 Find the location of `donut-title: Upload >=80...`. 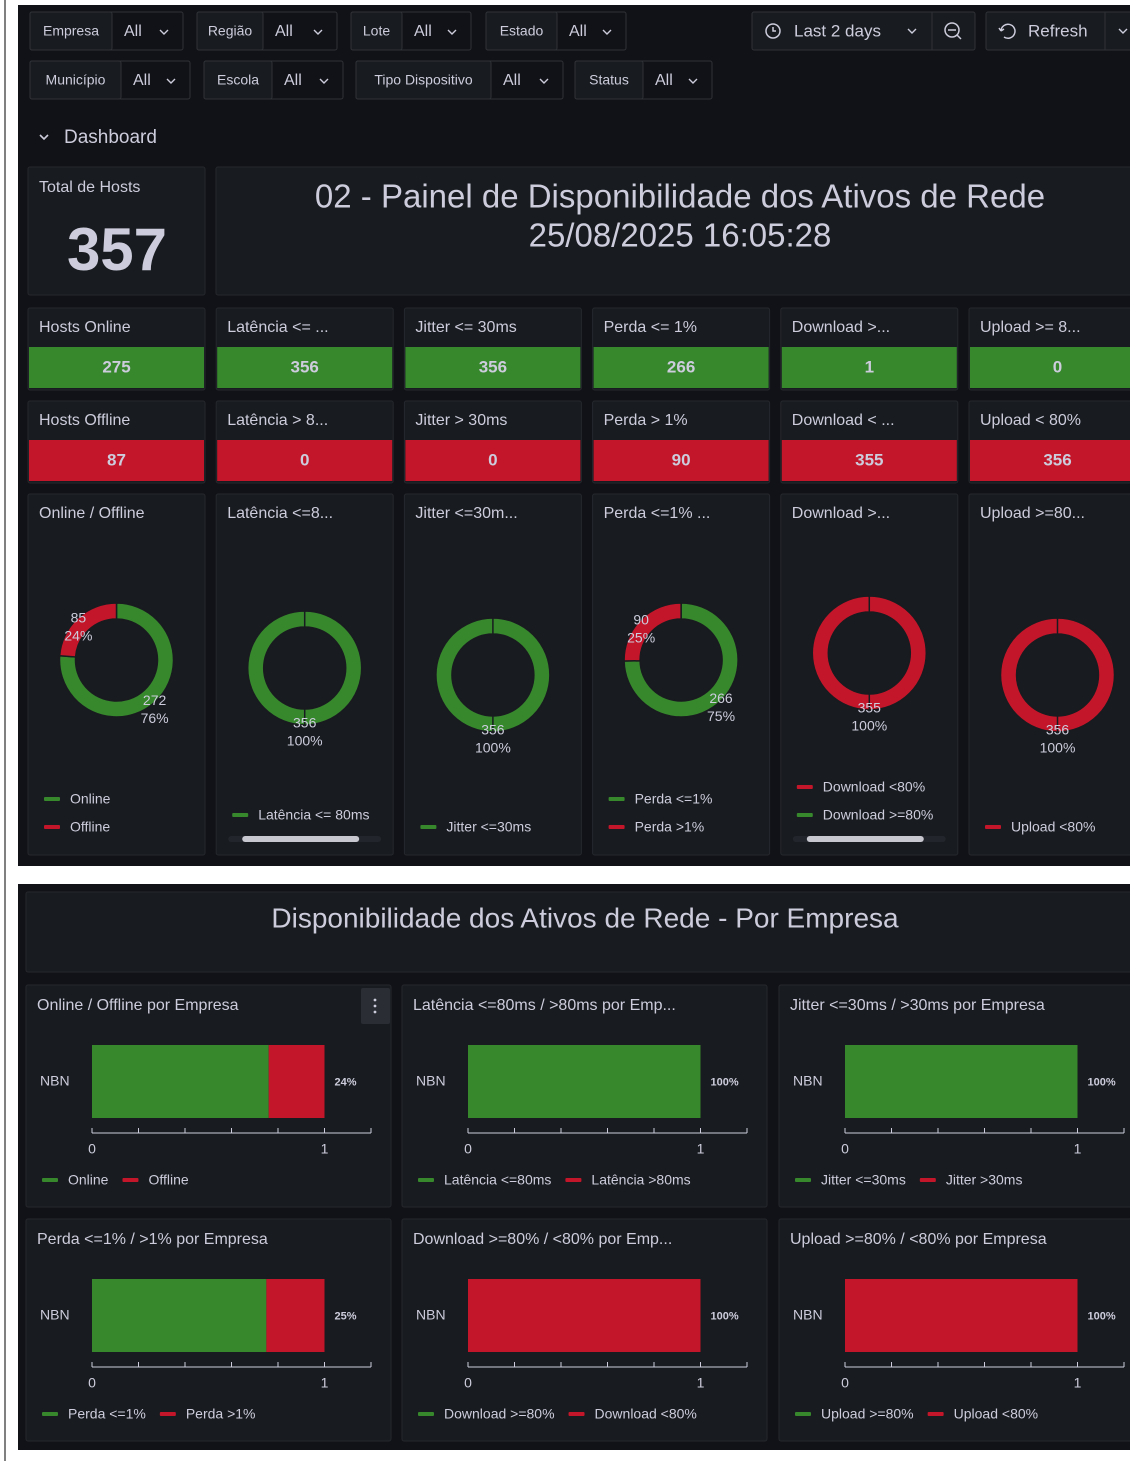

donut-title: Upload >=80... is located at coordinates (1032, 513).